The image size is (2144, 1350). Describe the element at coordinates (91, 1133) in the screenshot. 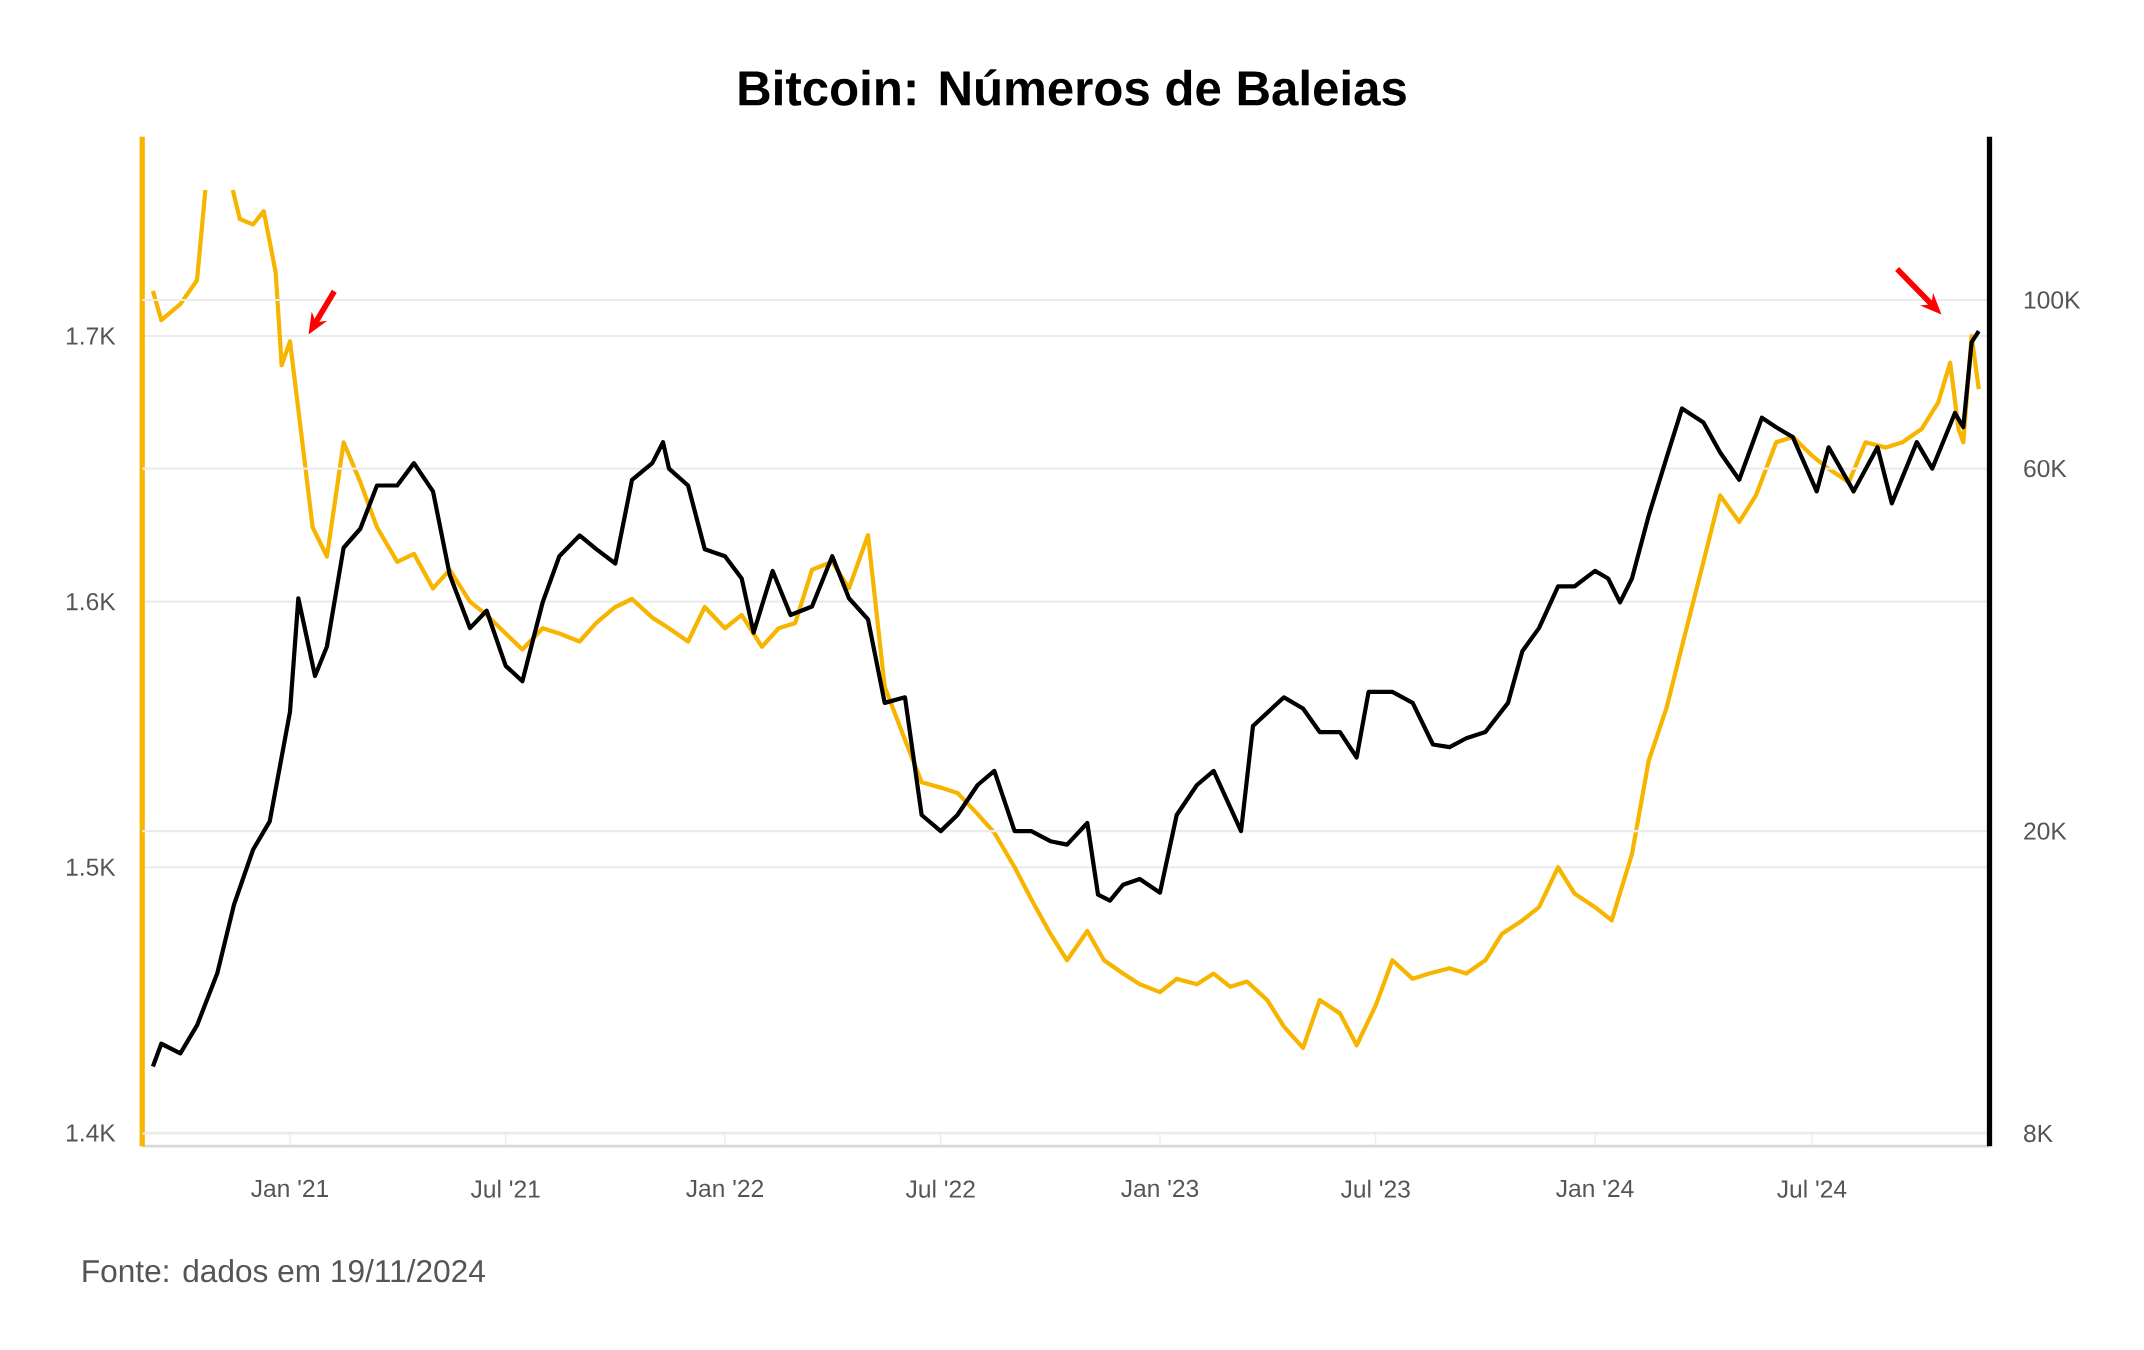

I see `y-tick-label: 1.4K` at that location.